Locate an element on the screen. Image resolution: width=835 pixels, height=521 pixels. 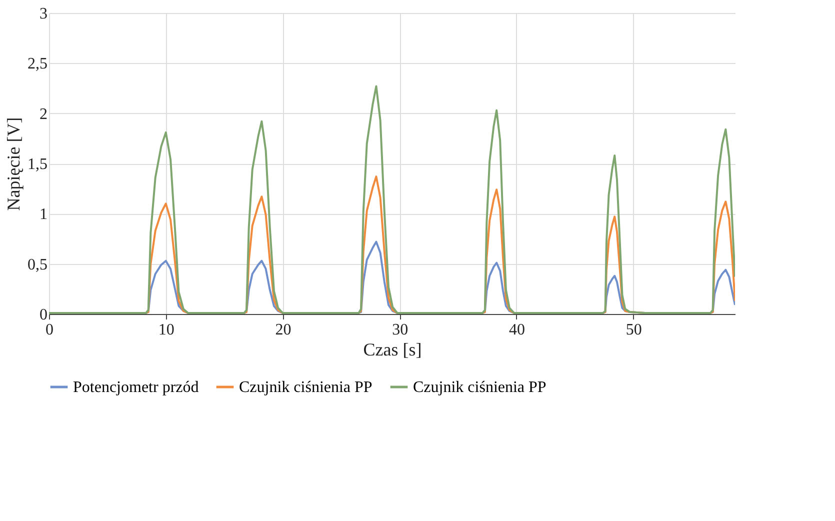
x-tick-label: 10 is located at coordinates (166, 330).